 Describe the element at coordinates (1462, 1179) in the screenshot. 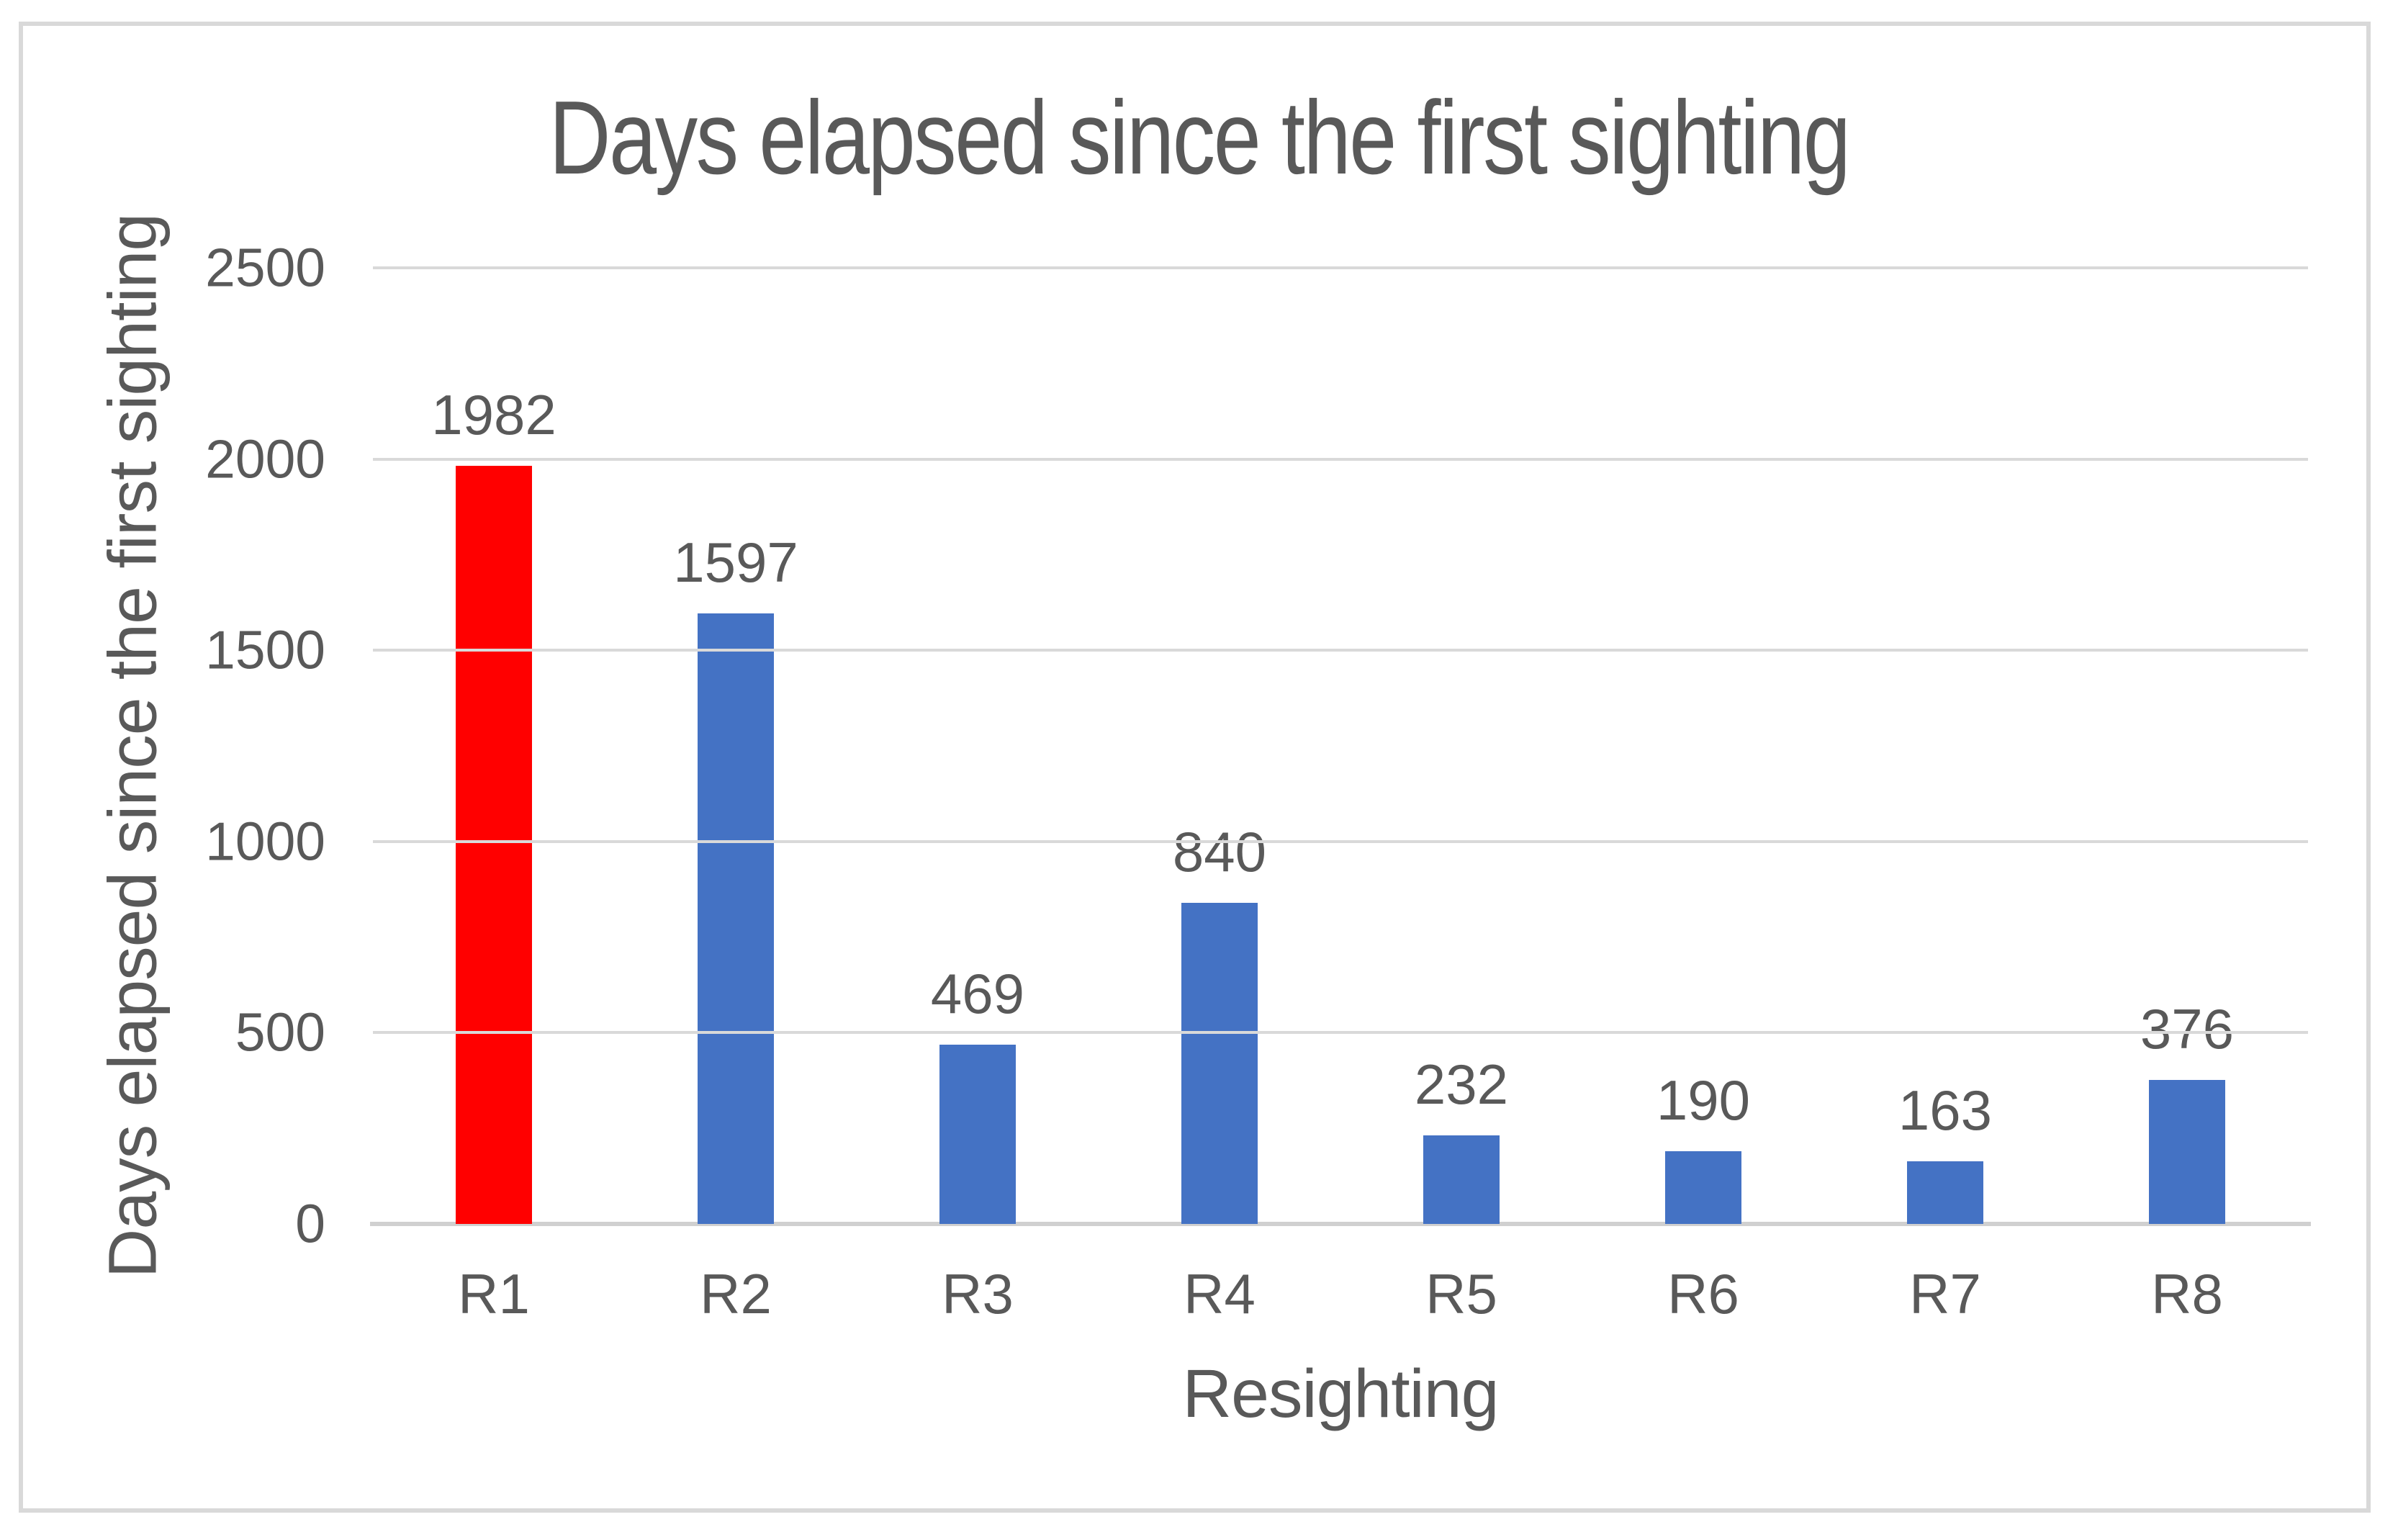

I see `bar-r5` at that location.